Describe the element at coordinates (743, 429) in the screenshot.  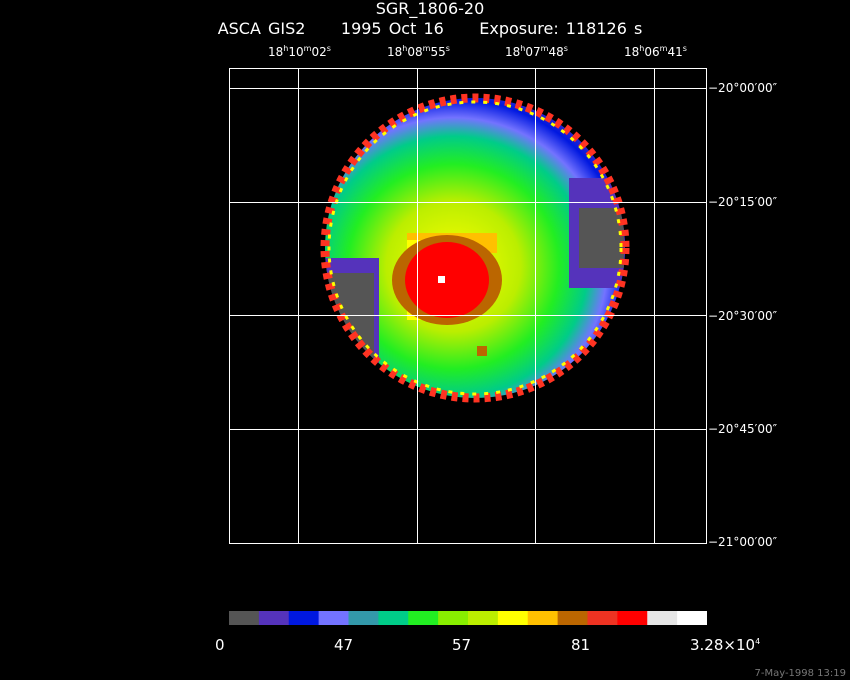
I see `dec-label: −20°45′00″` at that location.